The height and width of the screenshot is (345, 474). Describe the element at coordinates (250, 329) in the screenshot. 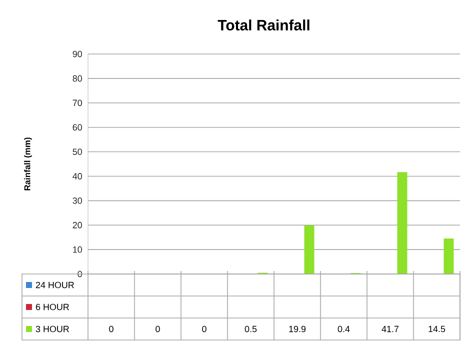

I see `data-label: 0.5` at that location.